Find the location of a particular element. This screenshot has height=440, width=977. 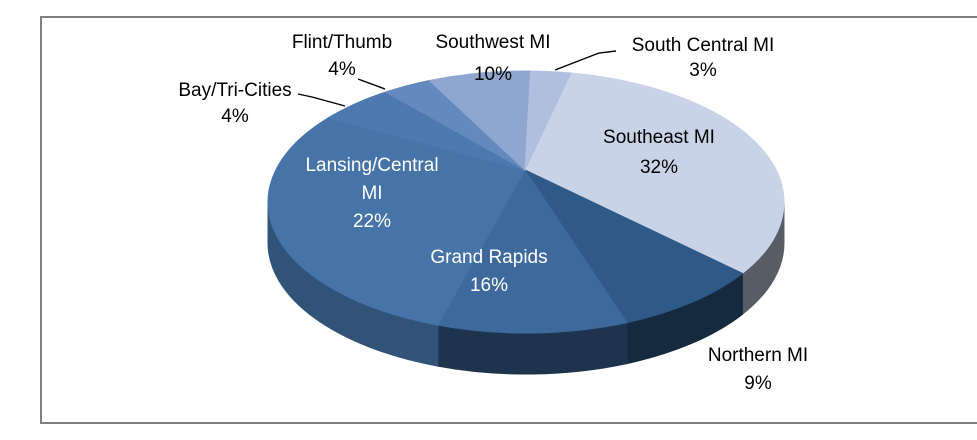

pie-slice-lansing-central-mi is located at coordinates (396, 221).